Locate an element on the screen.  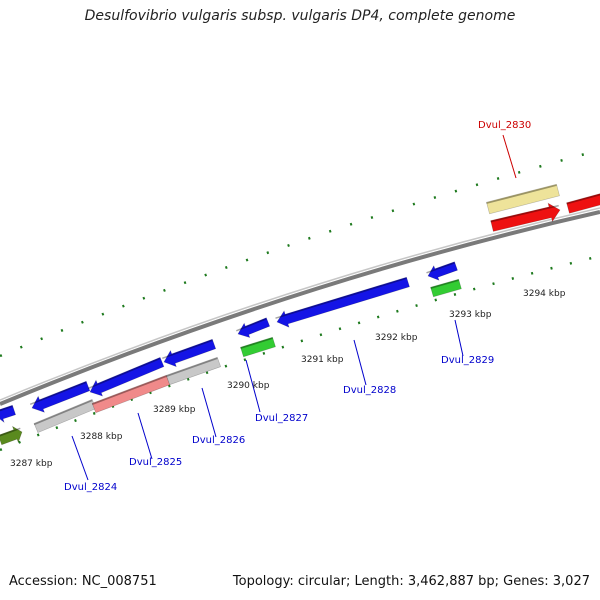
gene-label-dvul-2830: Dvul_2830 is located at coordinates (504, 125).